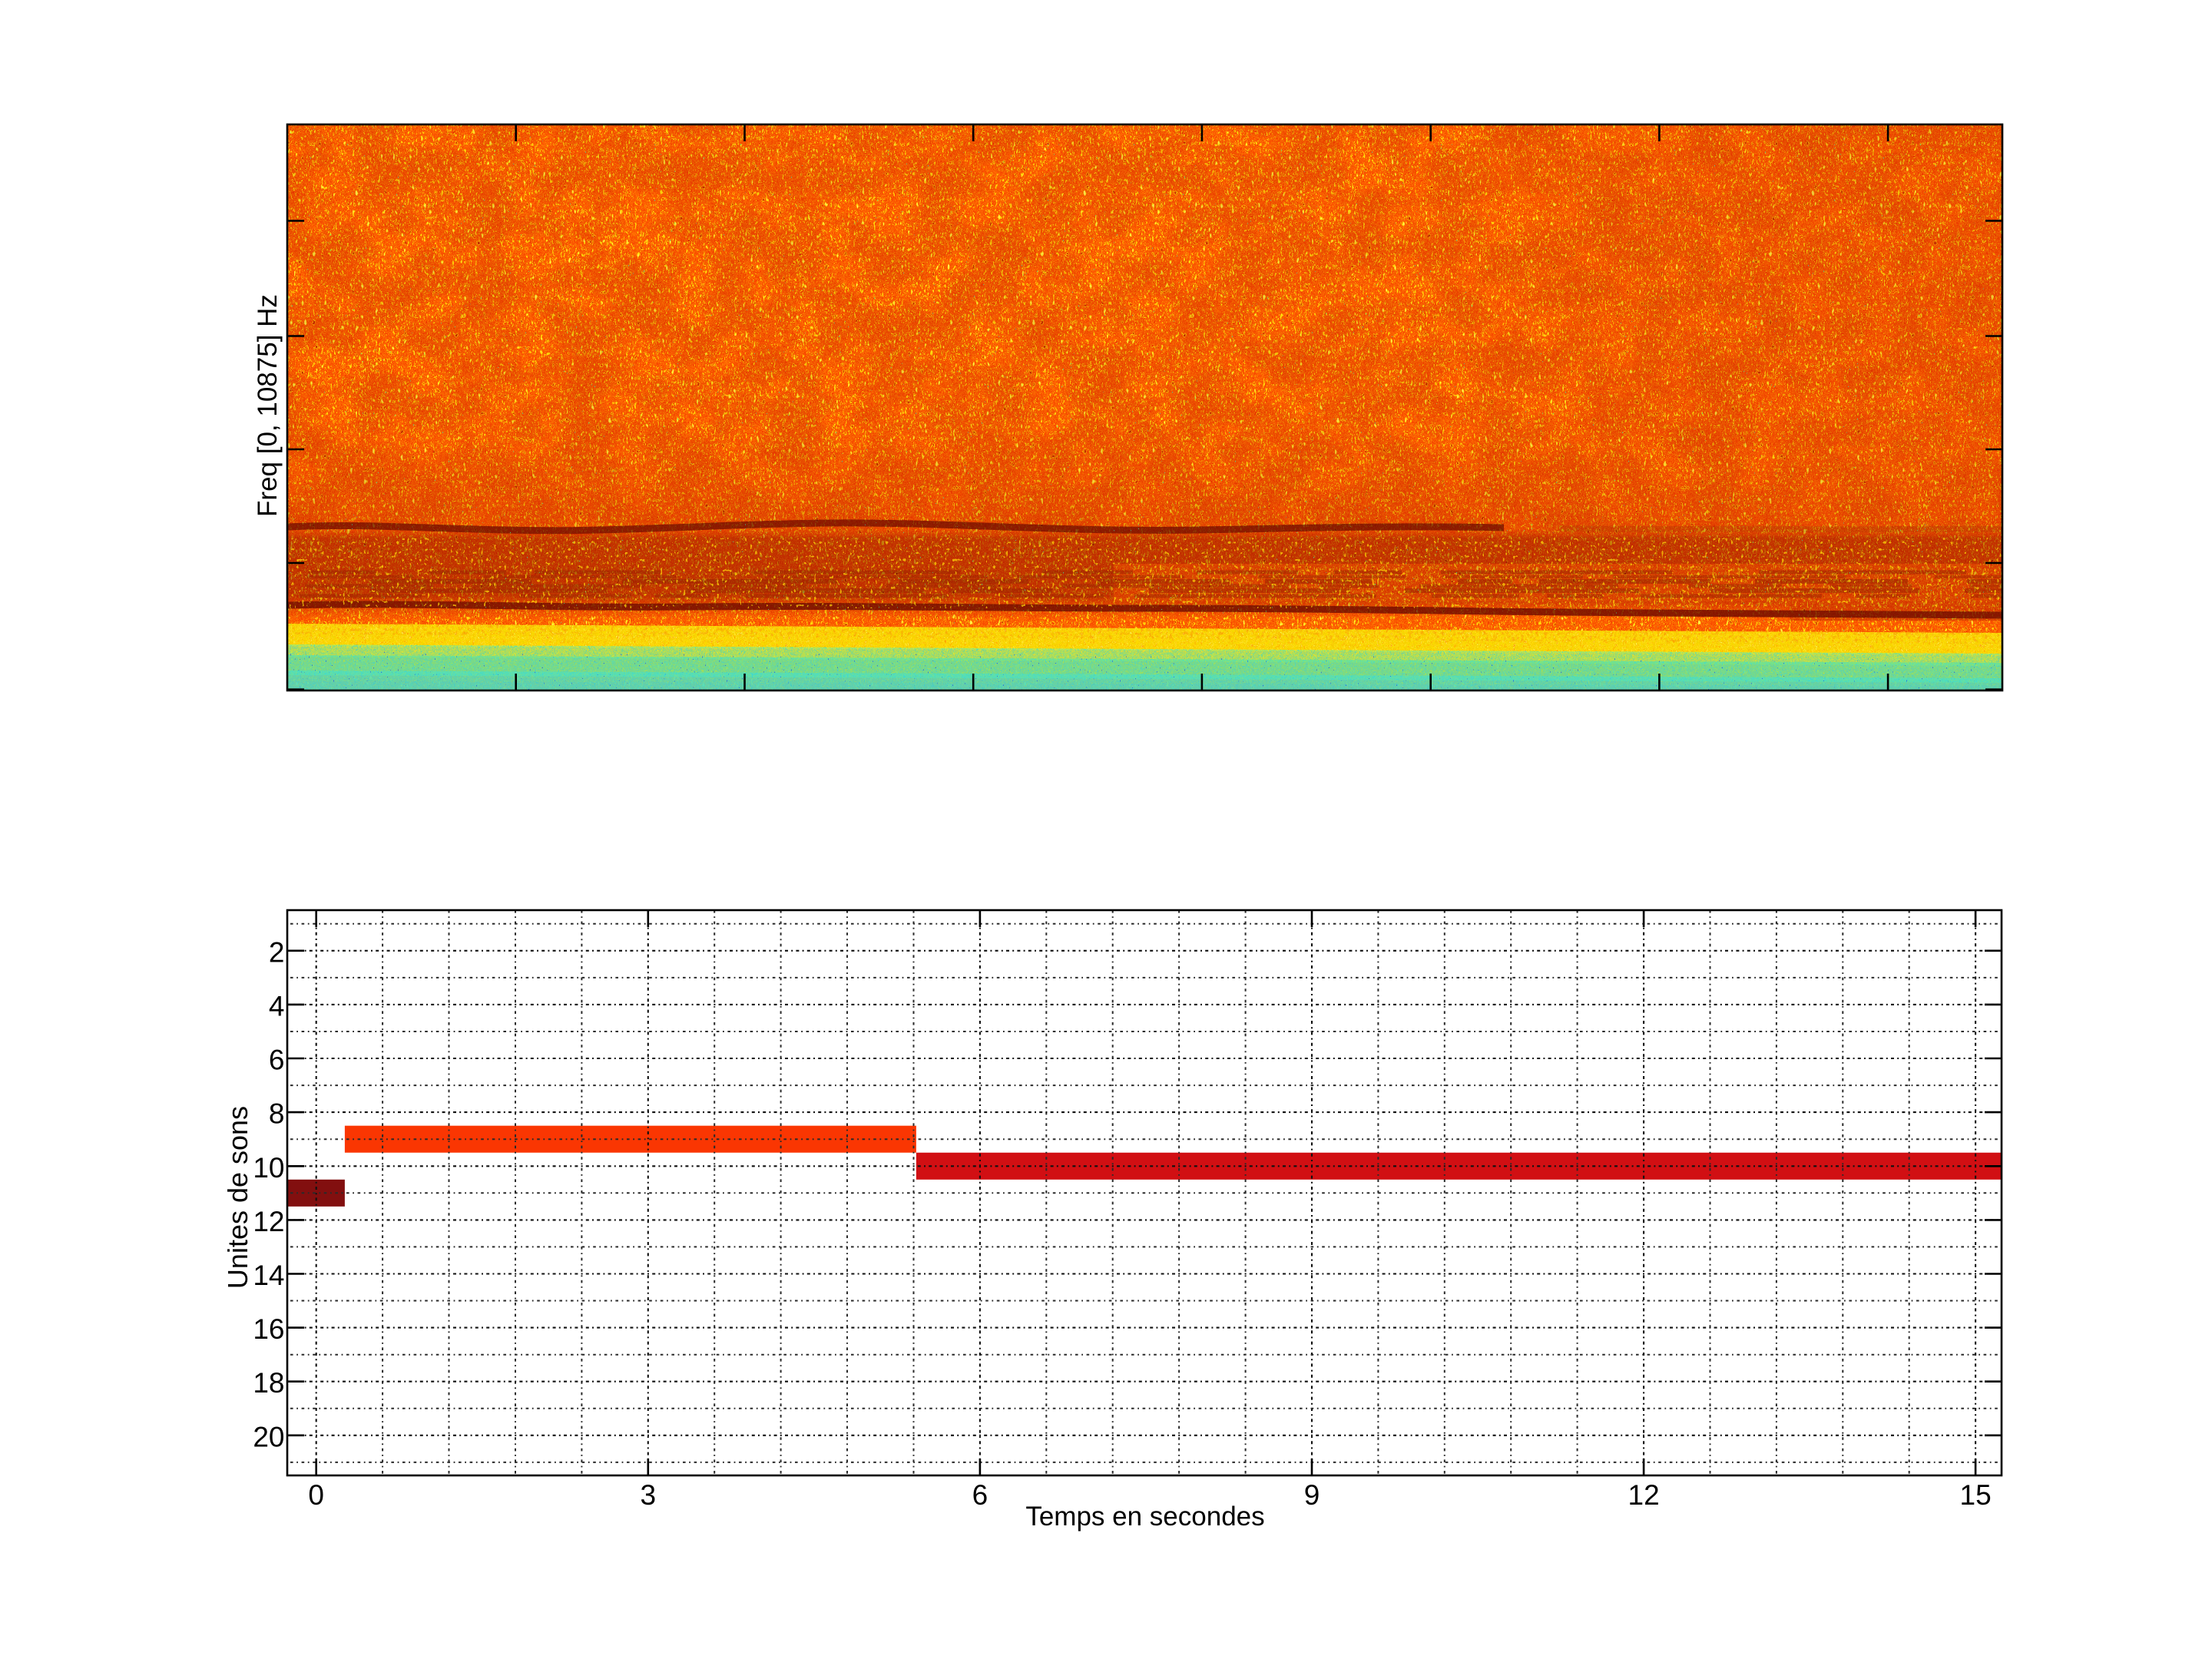 This screenshot has width=2212, height=1659. I want to click on svg-text: 10, so click(269, 1168).